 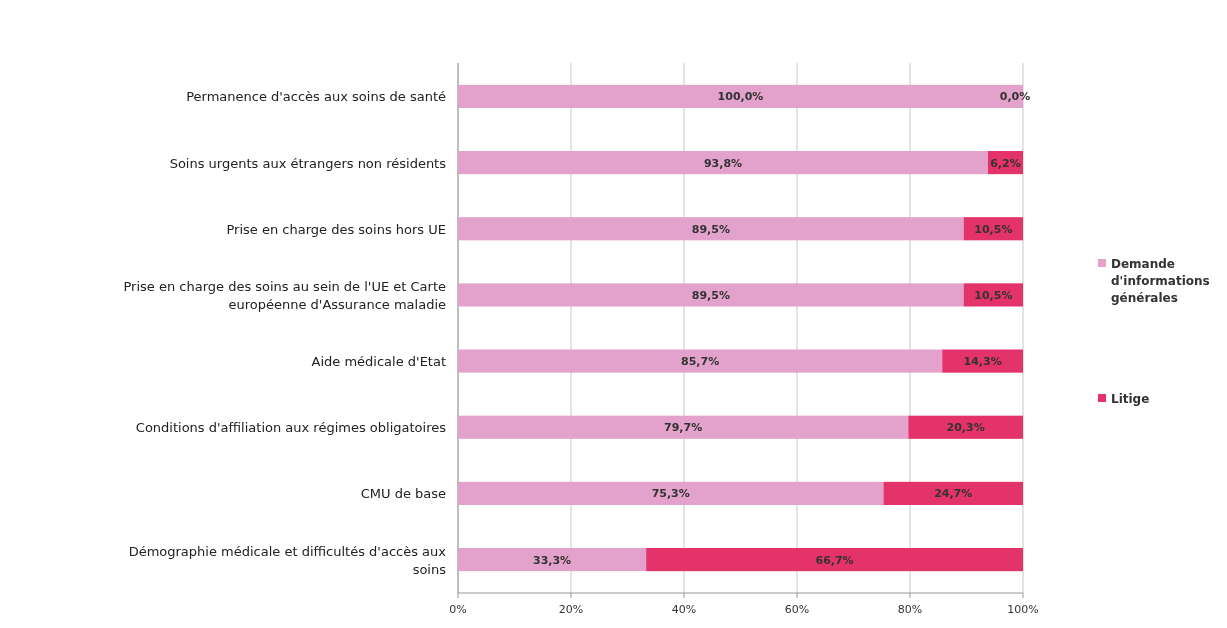 I want to click on x-tick-label: 60%, so click(x=797, y=609).